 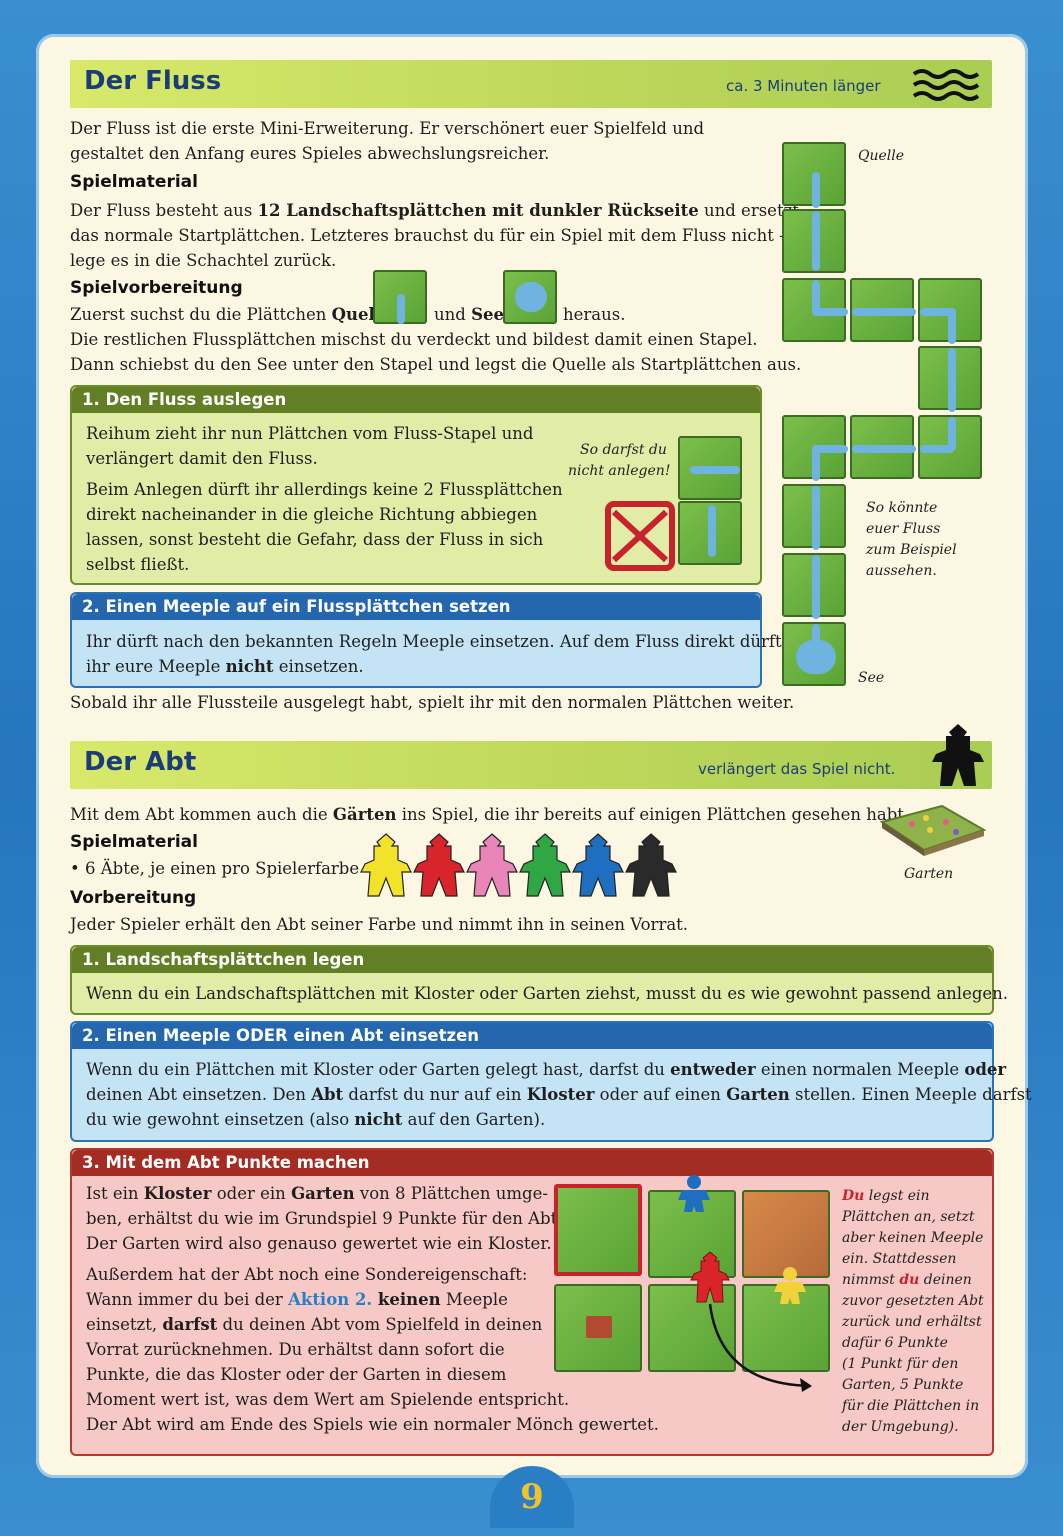 What do you see at coordinates (913, 1238) in the screenshot?
I see `abt-side-line-3: aber keinen Meeple` at bounding box center [913, 1238].